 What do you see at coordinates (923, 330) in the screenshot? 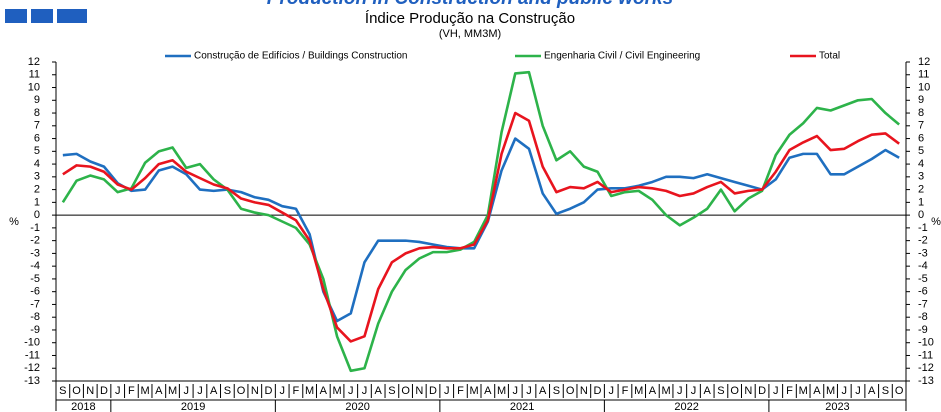
I see `y2-tick-label: -9` at bounding box center [923, 330].